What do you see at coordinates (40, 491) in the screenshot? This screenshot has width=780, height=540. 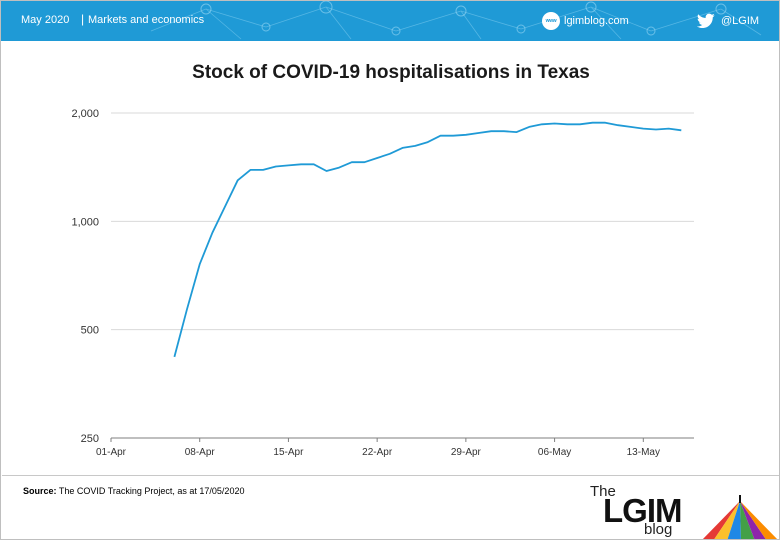 I see `source-label: Source:` at bounding box center [40, 491].